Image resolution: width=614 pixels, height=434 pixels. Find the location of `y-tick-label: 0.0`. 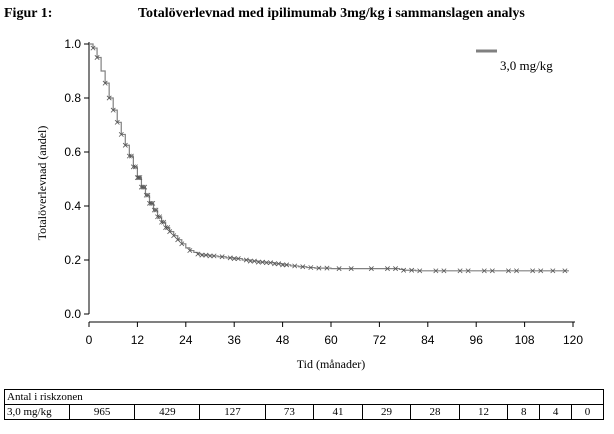

y-tick-label: 0.0 is located at coordinates (72, 314).